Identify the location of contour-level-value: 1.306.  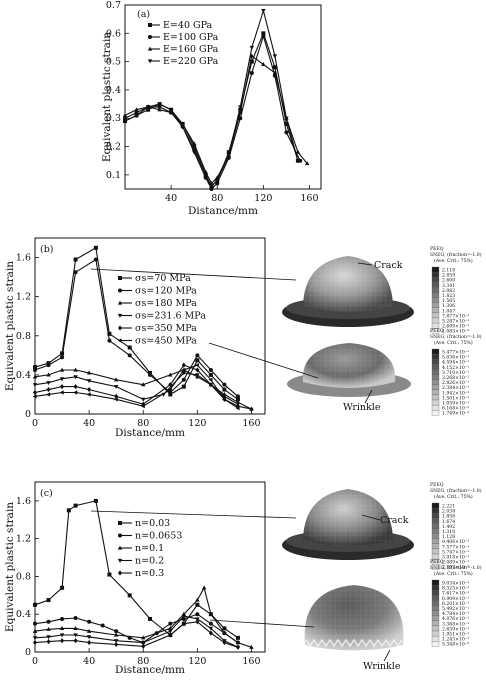
(448, 306).